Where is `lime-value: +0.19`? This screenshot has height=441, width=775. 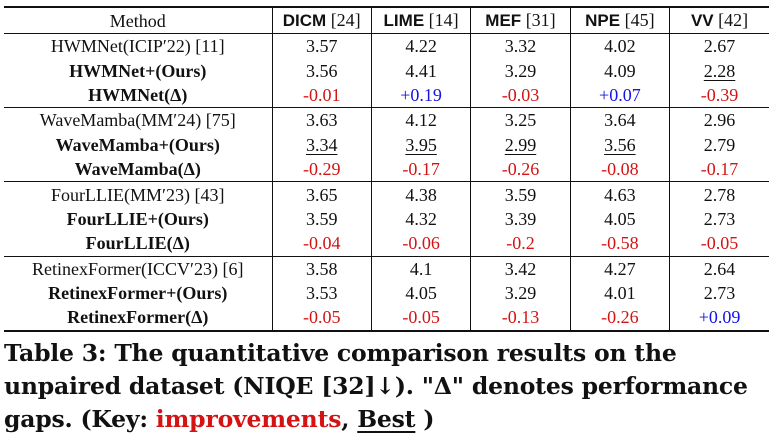
lime-value: +0.19 is located at coordinates (421, 94).